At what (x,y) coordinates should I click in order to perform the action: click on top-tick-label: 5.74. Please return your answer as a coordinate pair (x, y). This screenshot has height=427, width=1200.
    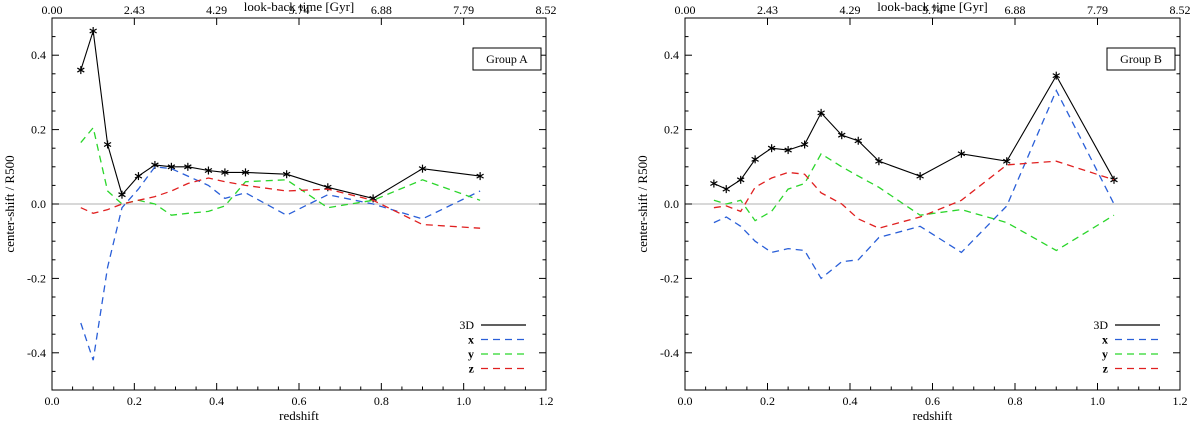
    Looking at the image, I should click on (299, 10).